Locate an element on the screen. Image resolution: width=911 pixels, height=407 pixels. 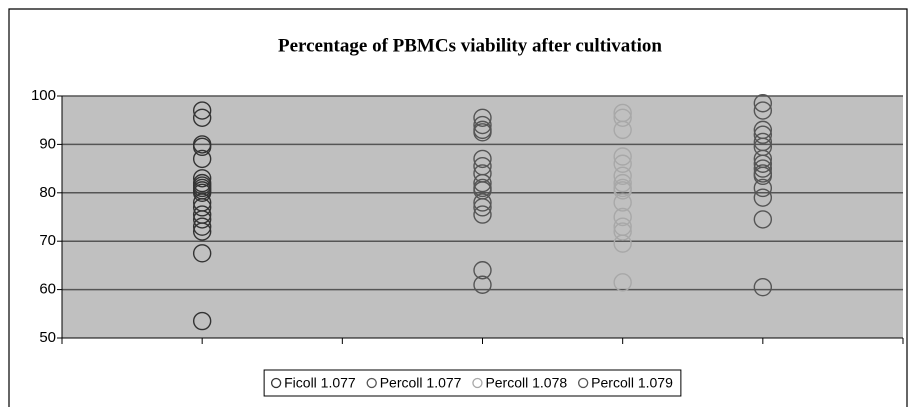
legend-label: Percoll 1.078 is located at coordinates (526, 383).